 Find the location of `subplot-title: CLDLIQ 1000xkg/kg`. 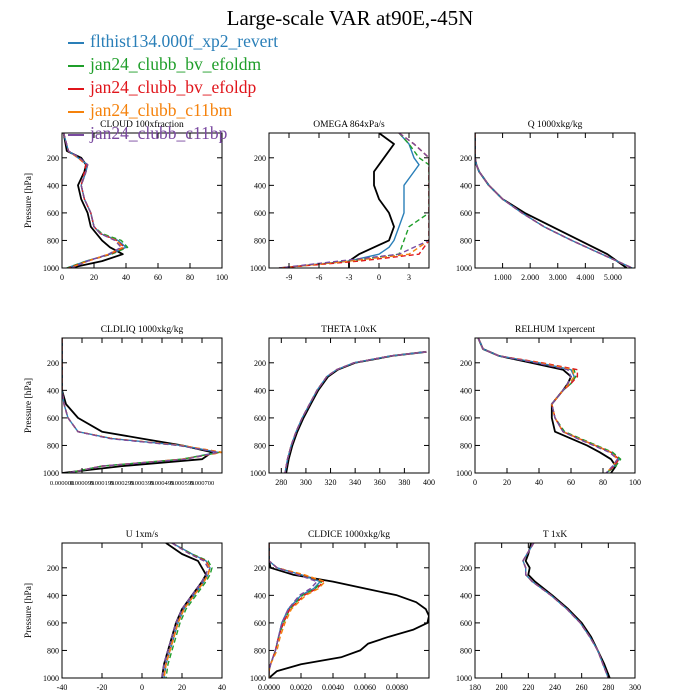

subplot-title: CLDLIQ 1000xkg/kg is located at coordinates (142, 330).